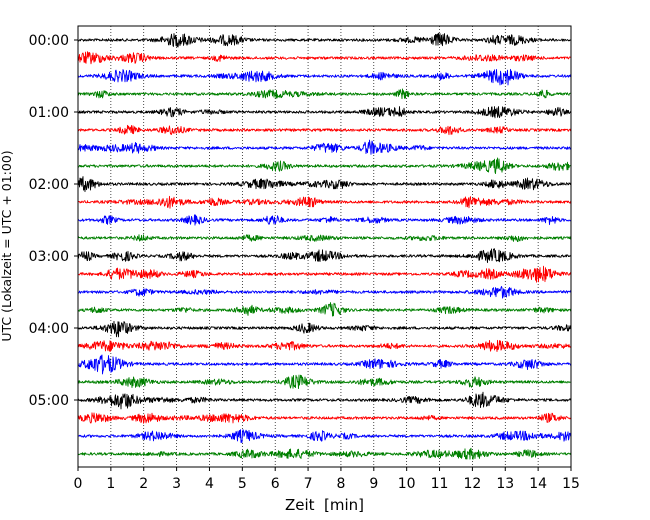  What do you see at coordinates (209, 484) in the screenshot?
I see `x-tick-label: 4` at bounding box center [209, 484].